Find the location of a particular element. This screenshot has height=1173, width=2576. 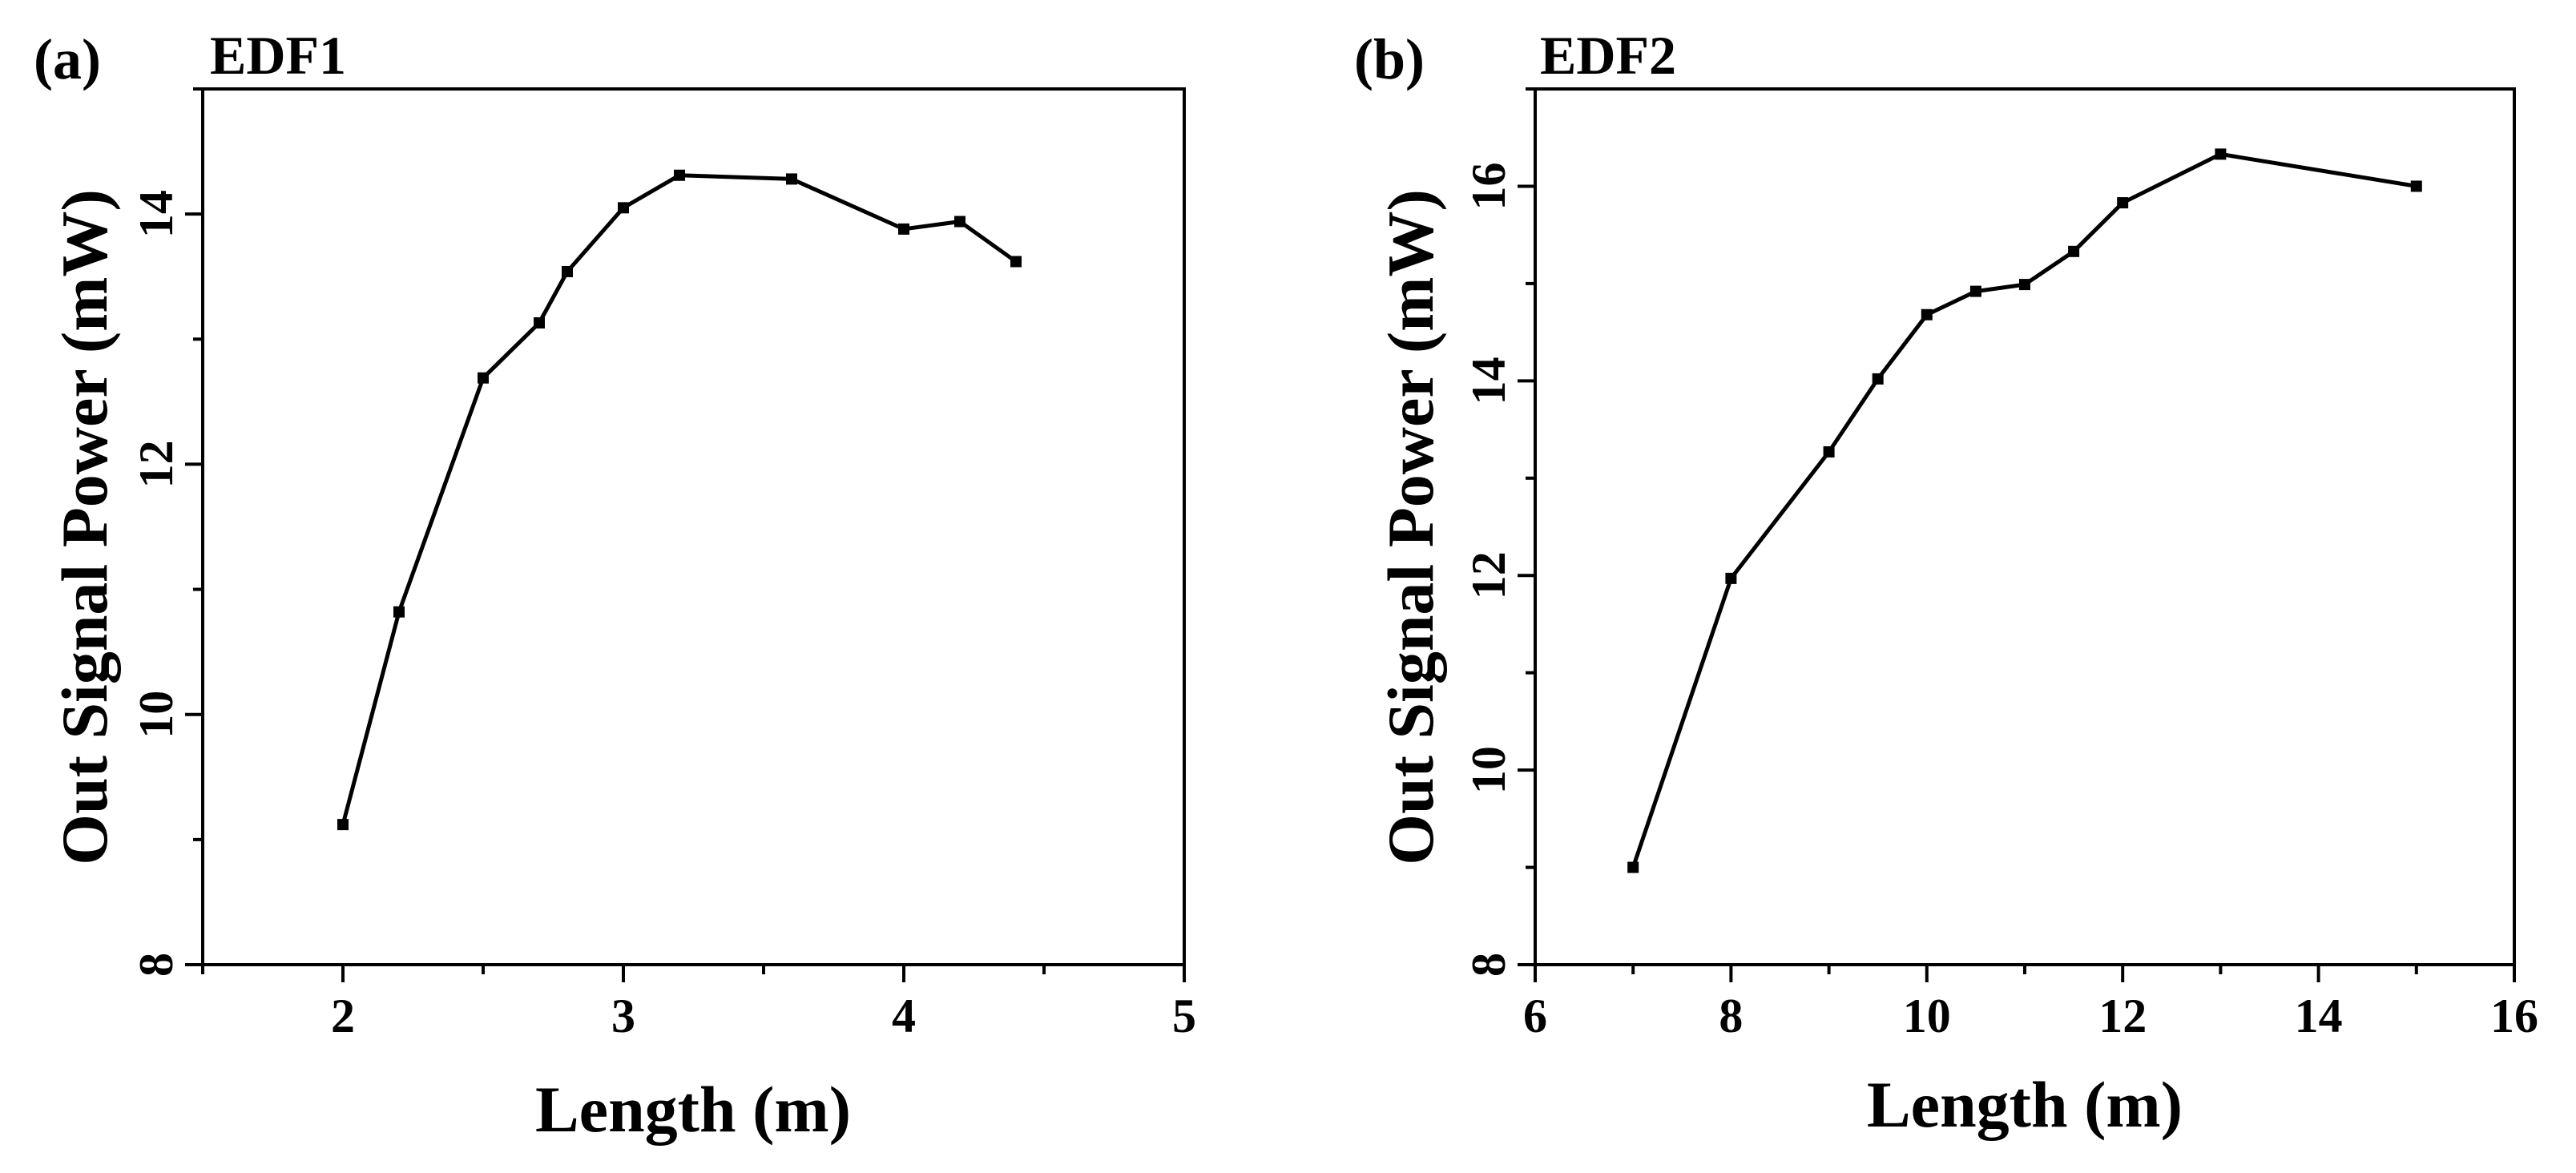

panel-label: (a) is located at coordinates (67, 59).